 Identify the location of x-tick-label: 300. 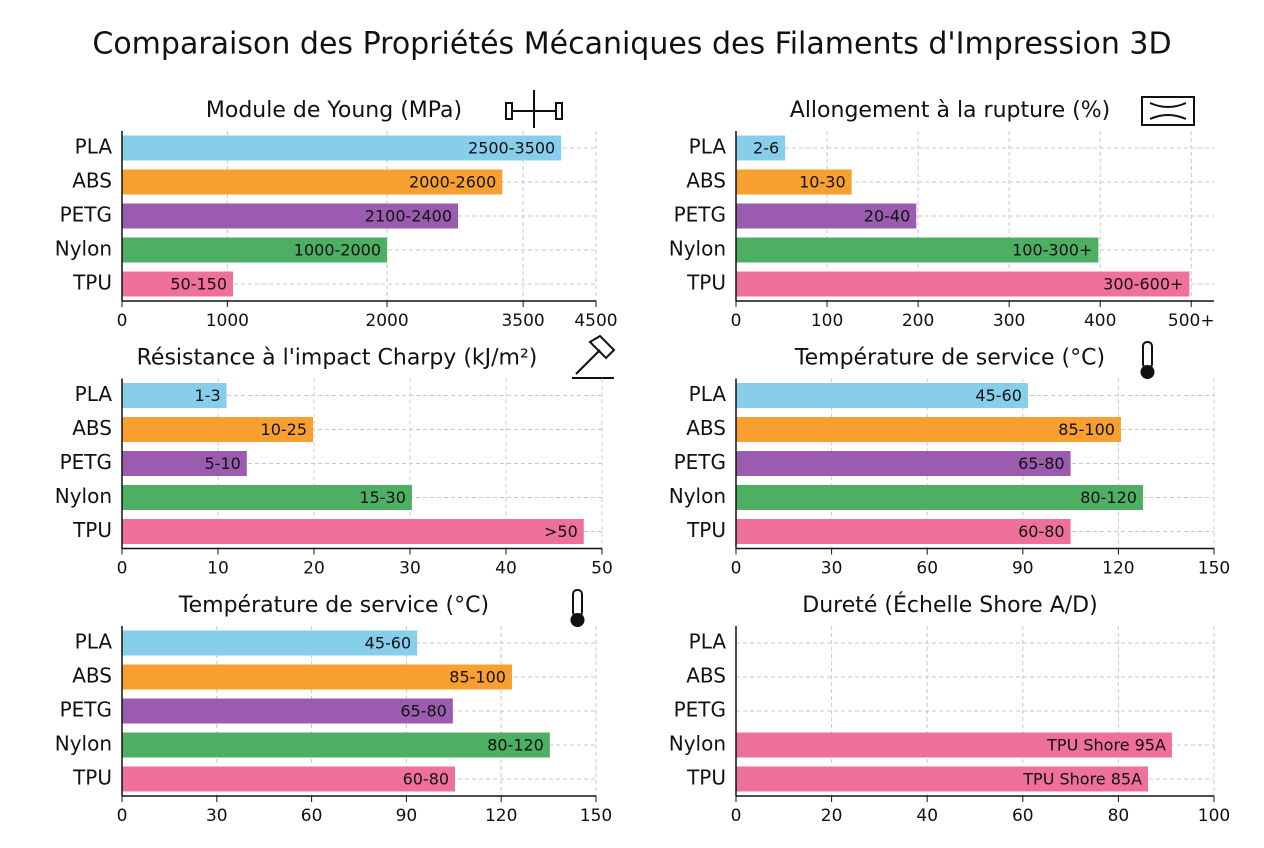
(1009, 321).